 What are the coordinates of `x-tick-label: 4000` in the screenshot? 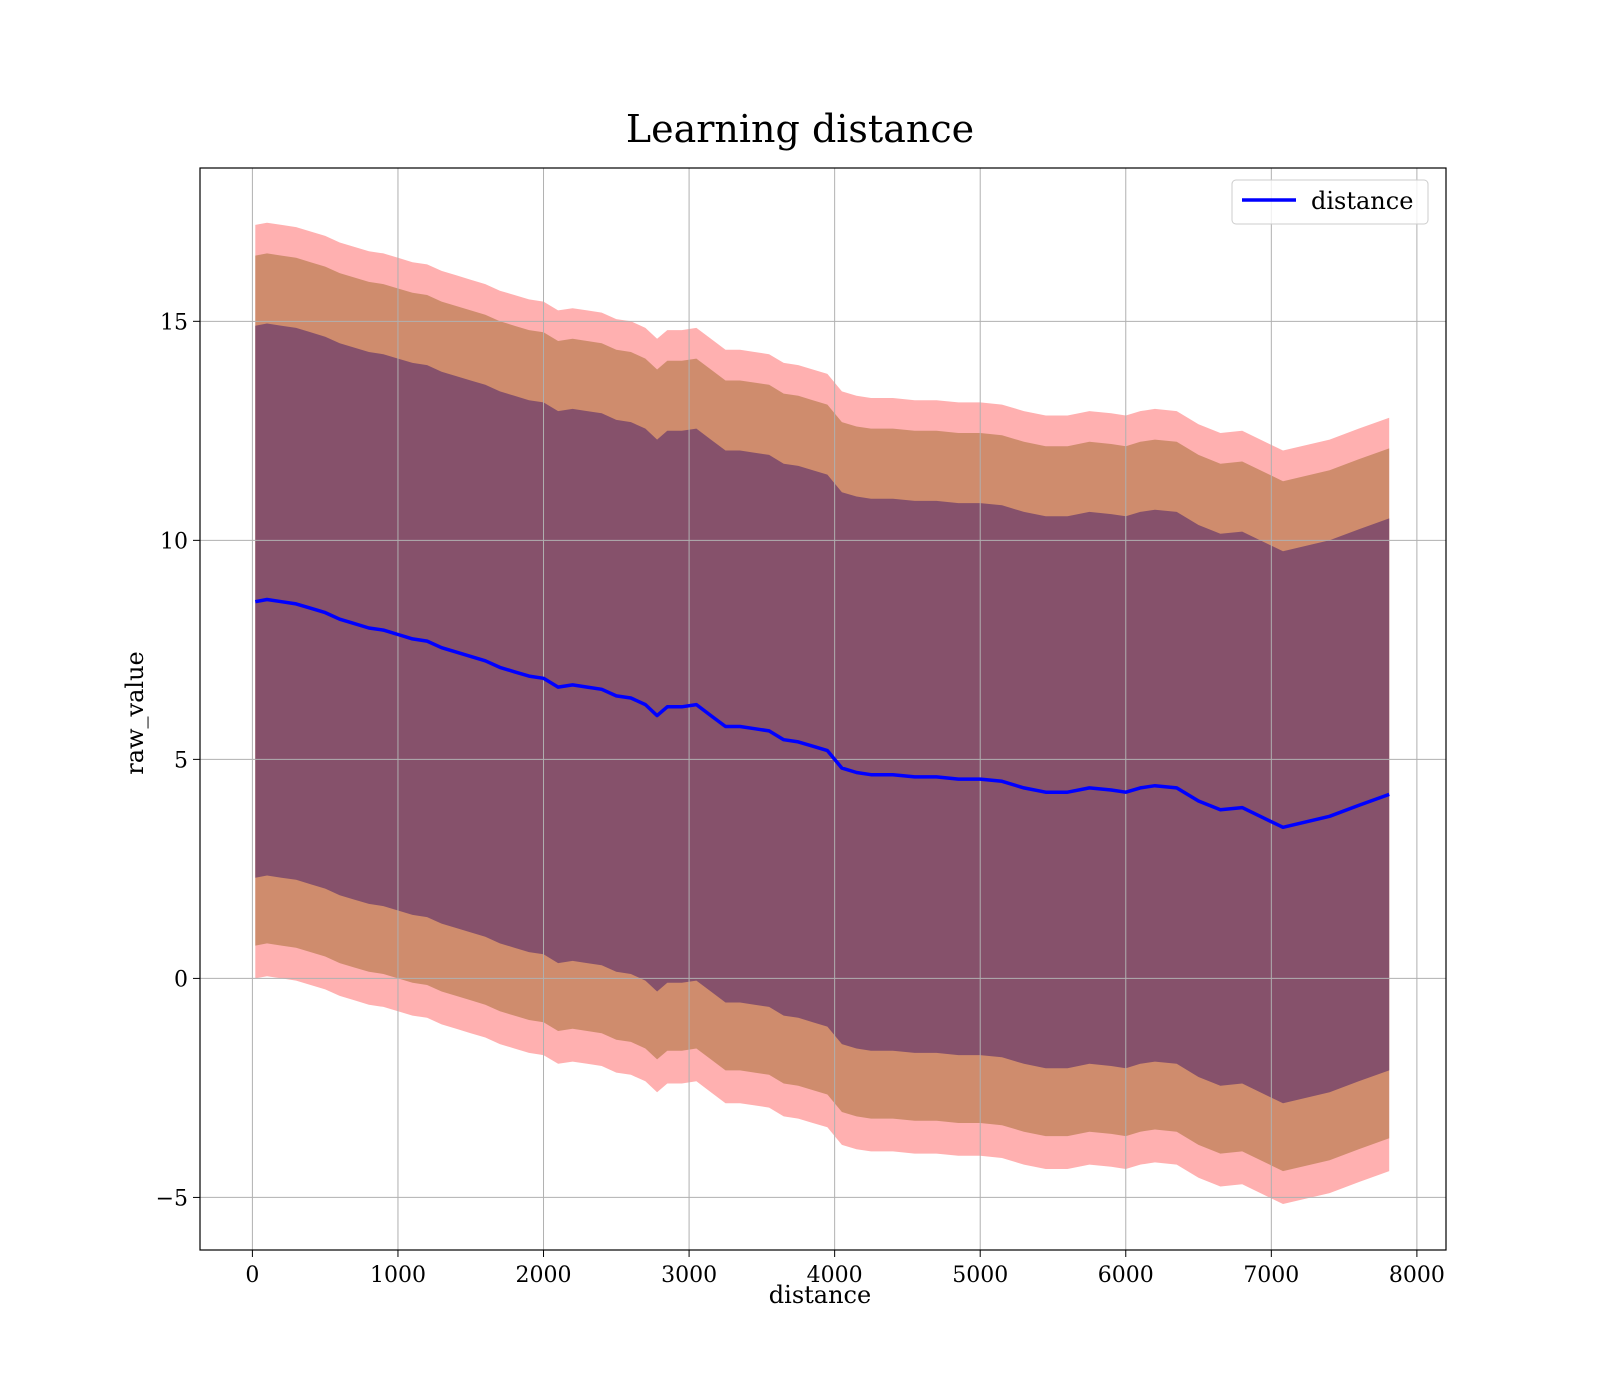 It's located at (835, 1275).